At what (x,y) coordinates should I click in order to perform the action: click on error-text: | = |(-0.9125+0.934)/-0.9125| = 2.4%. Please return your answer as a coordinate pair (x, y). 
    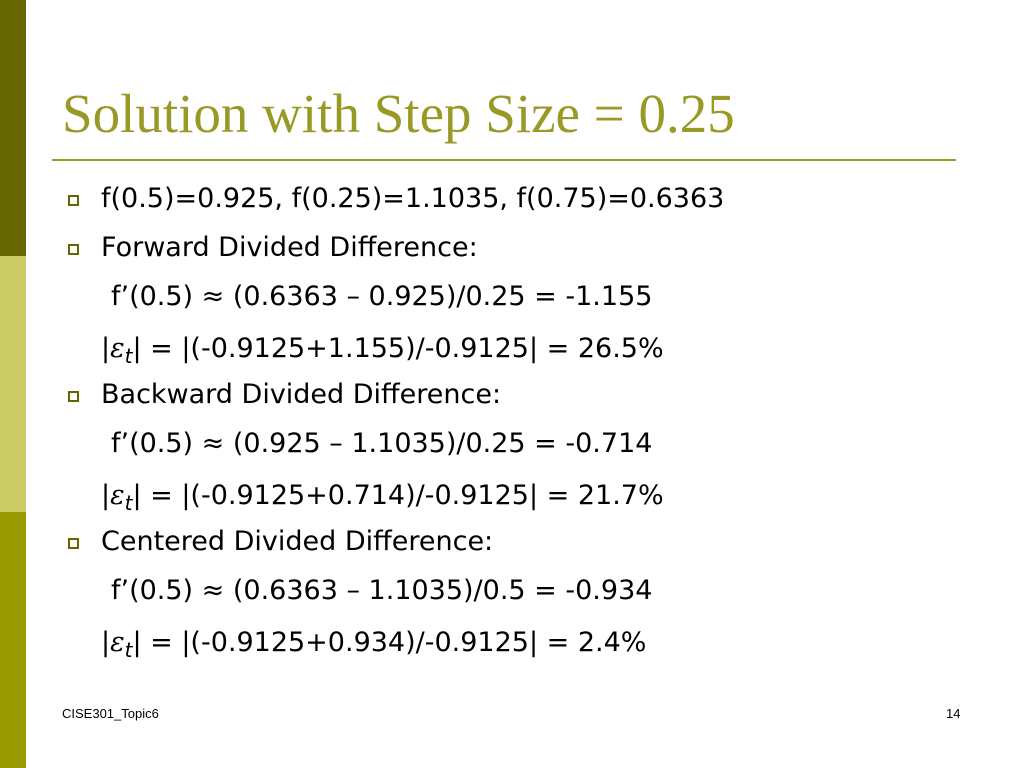
    Looking at the image, I should click on (389, 642).